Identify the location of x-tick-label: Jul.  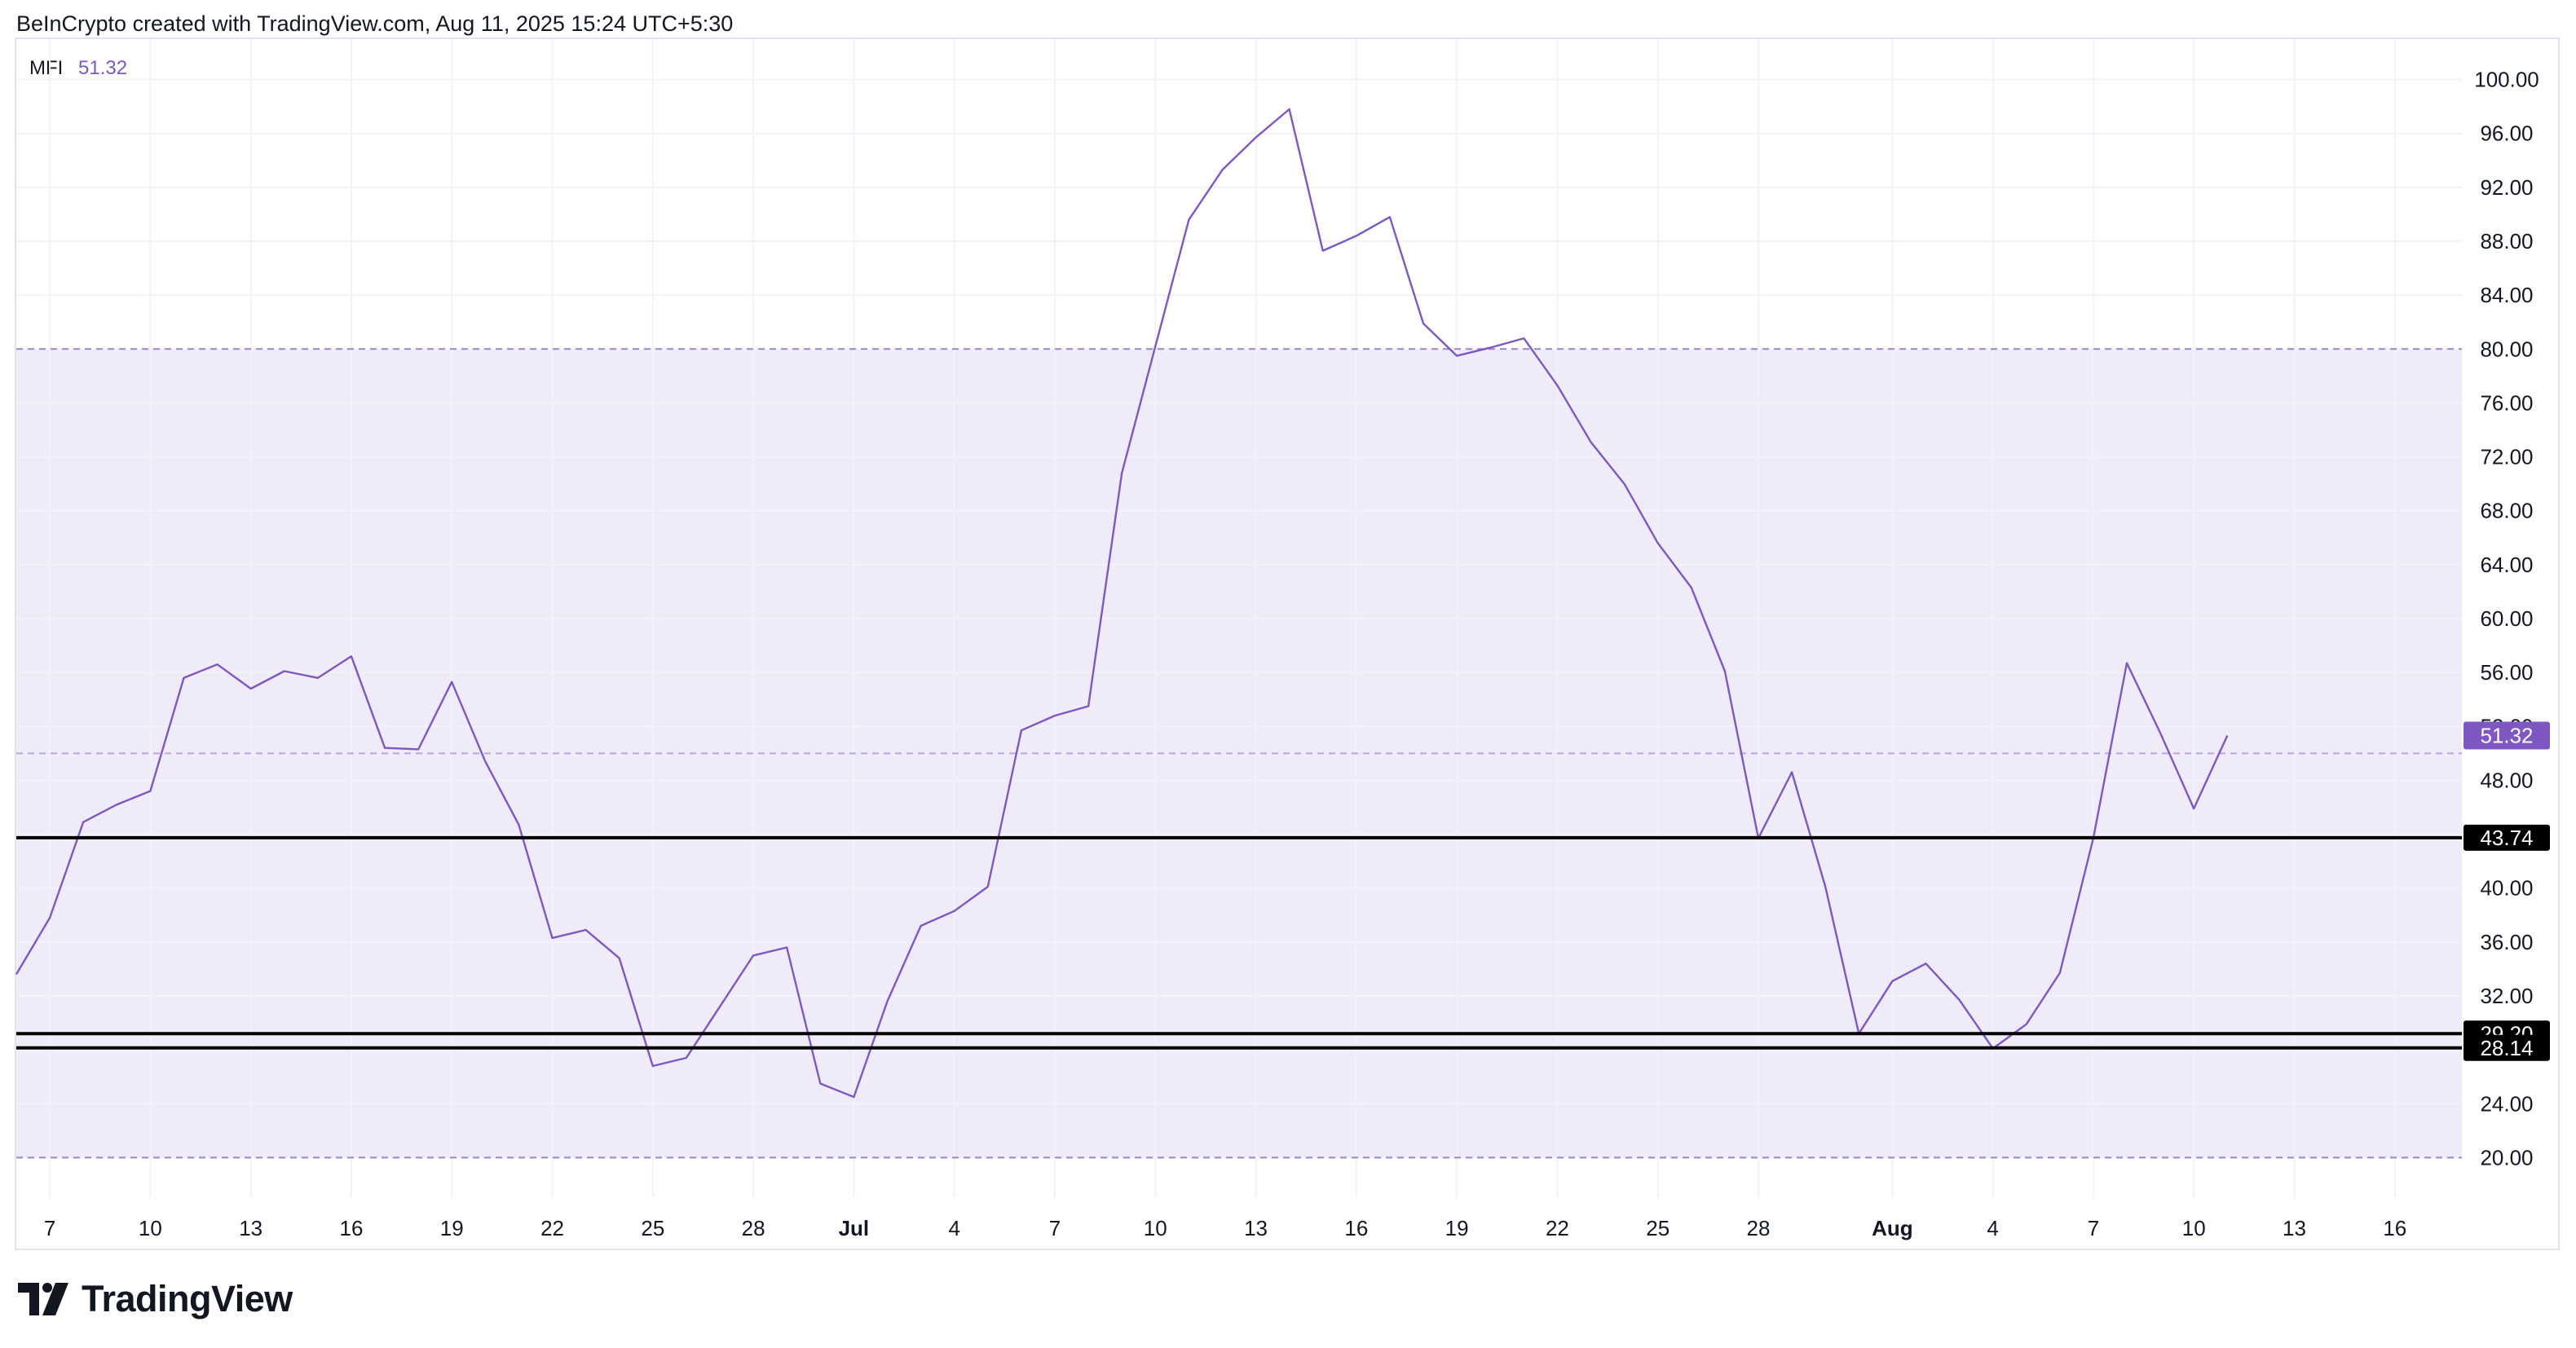
(854, 1228).